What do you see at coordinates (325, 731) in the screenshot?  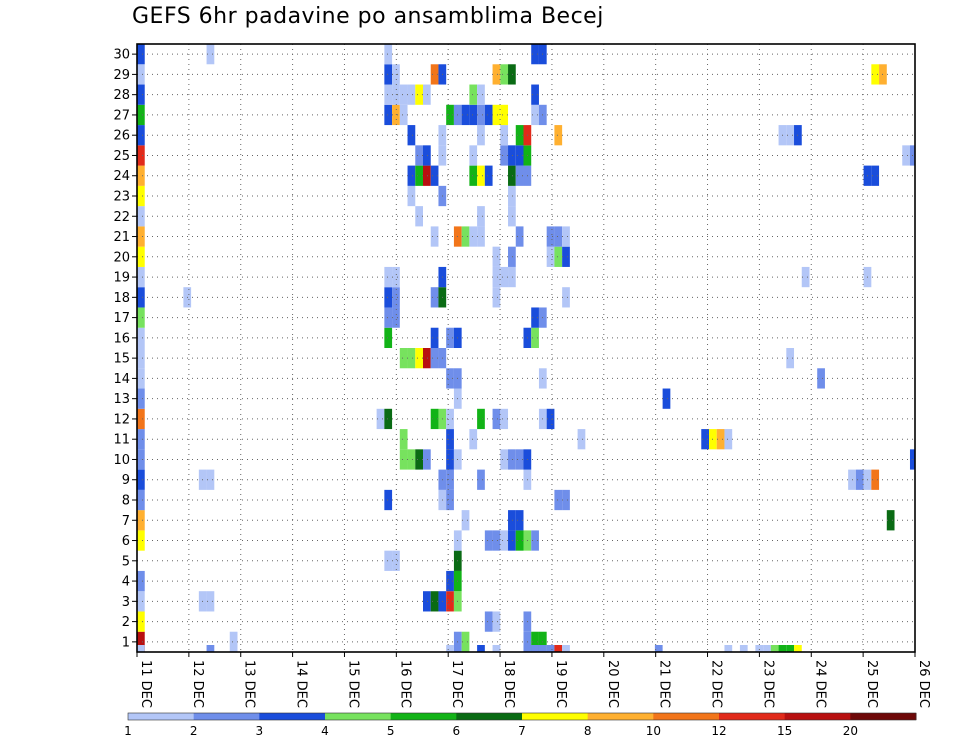 I see `legend-label: 4` at bounding box center [325, 731].